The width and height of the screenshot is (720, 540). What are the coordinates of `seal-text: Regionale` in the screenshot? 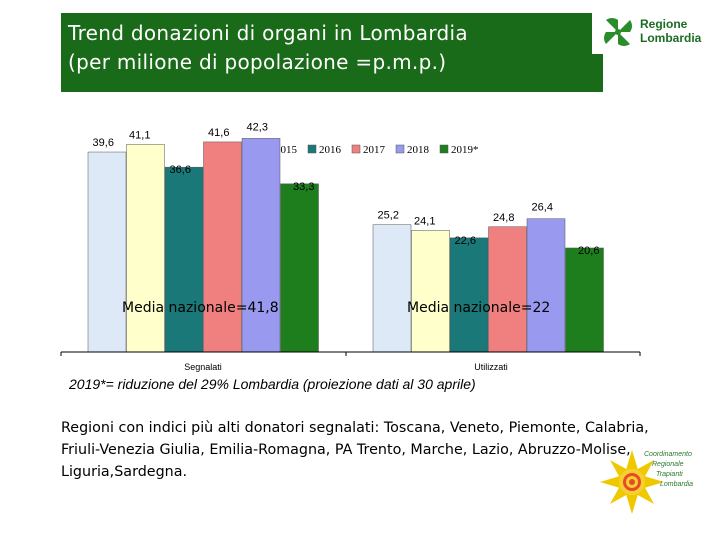 It's located at (668, 464).